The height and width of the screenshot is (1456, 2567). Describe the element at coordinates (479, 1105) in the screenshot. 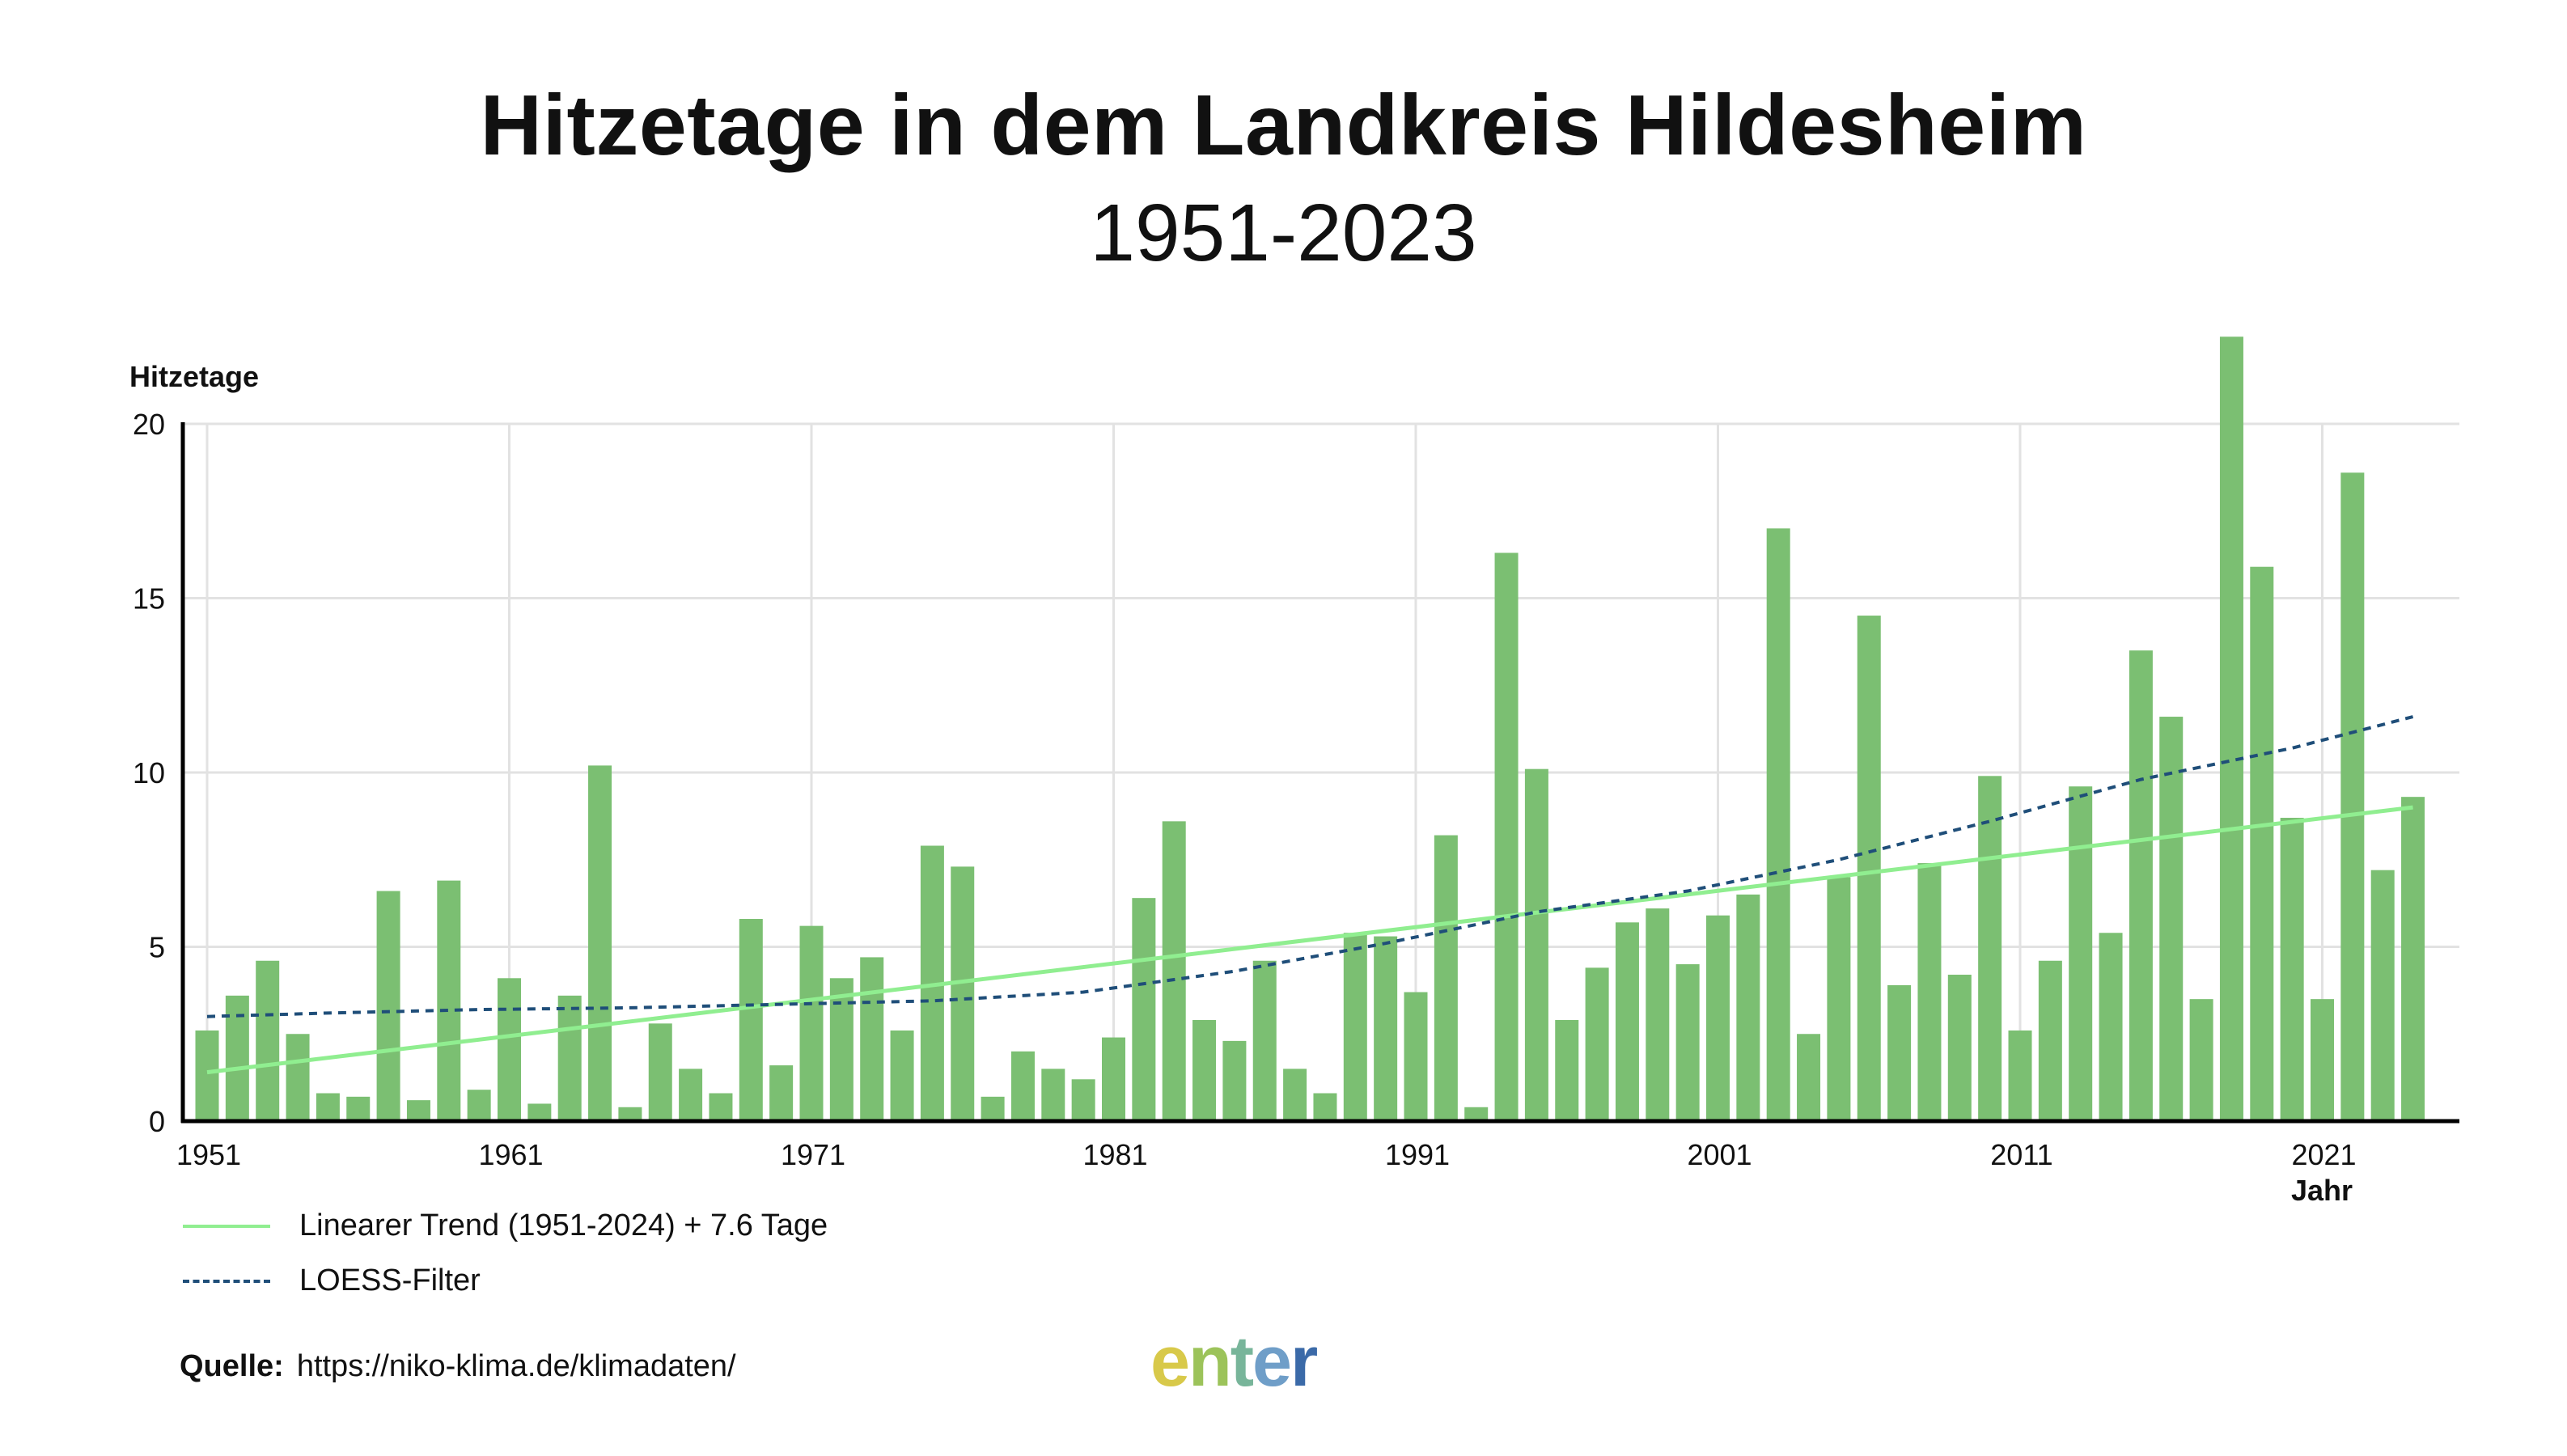

I see `bar-1960` at that location.